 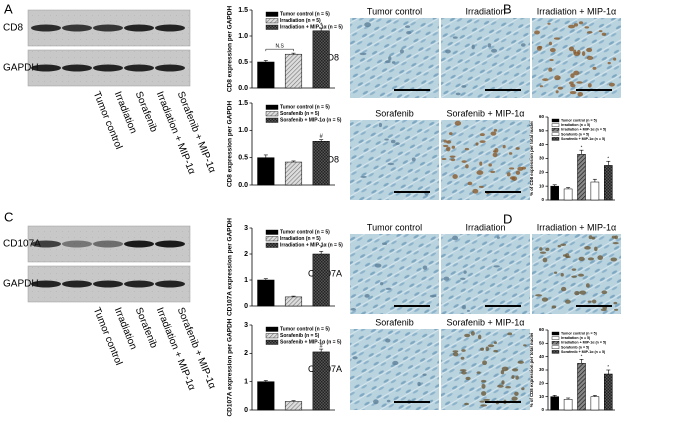 What do you see at coordinates (486, 322) in the screenshot?
I see `column-label: Sorafenib + MIP-1α` at bounding box center [486, 322].